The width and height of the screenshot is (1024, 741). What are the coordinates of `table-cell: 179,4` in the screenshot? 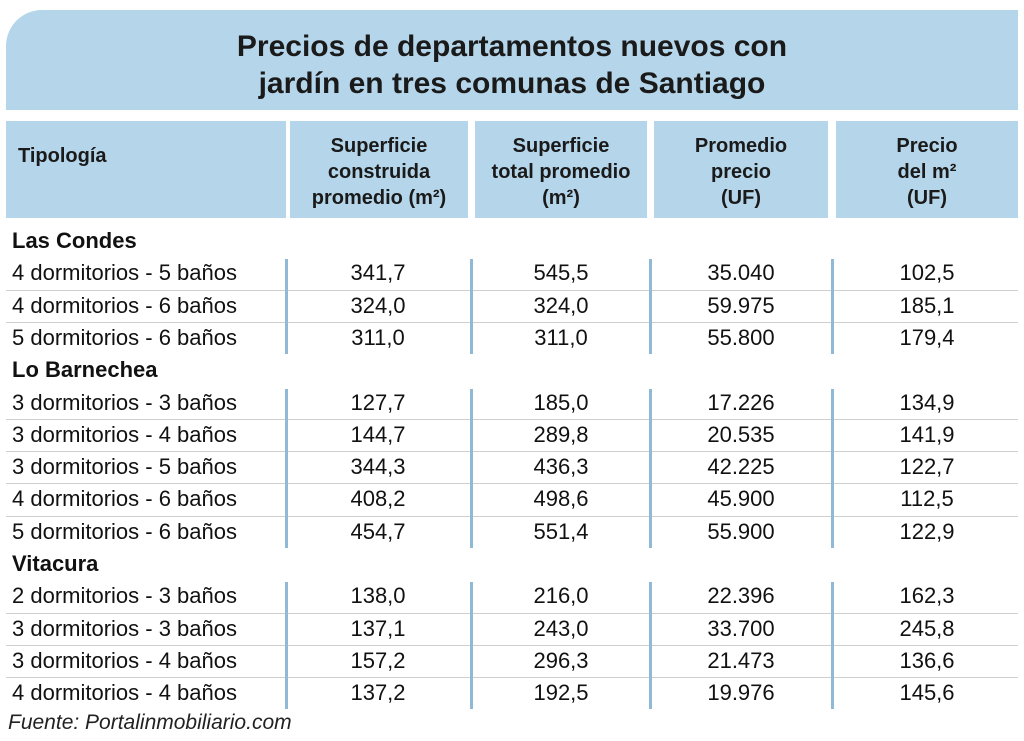 It's located at (927, 337).